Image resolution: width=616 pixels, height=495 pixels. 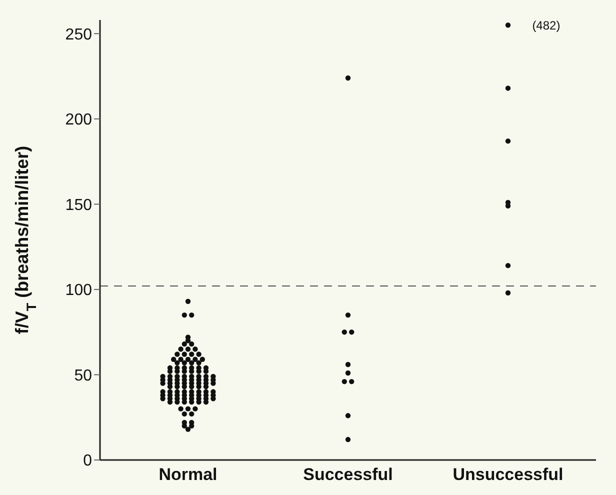 I want to click on x-tick-label: Successful, so click(x=348, y=474).